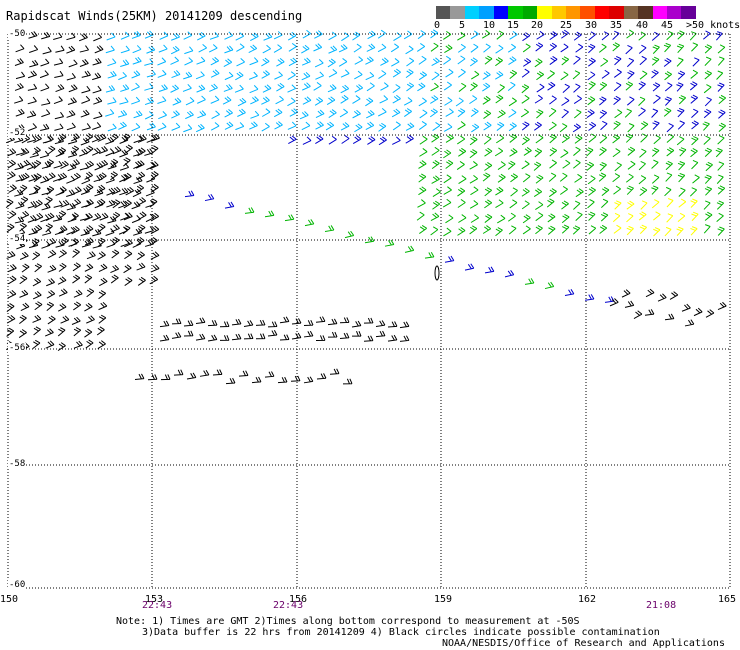 The width and height of the screenshot is (740, 650). I want to click on colorbar-label: 20, so click(537, 25).